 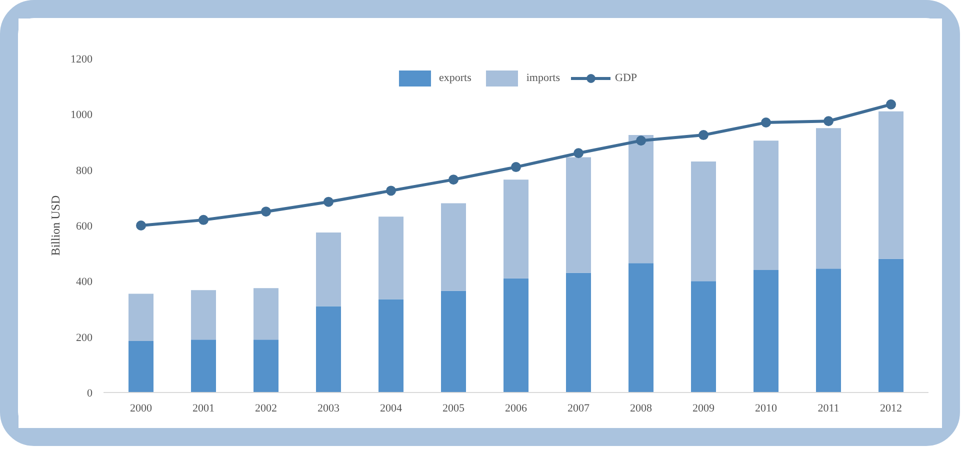 What do you see at coordinates (891, 408) in the screenshot?
I see `x-tick-label: 2012` at bounding box center [891, 408].